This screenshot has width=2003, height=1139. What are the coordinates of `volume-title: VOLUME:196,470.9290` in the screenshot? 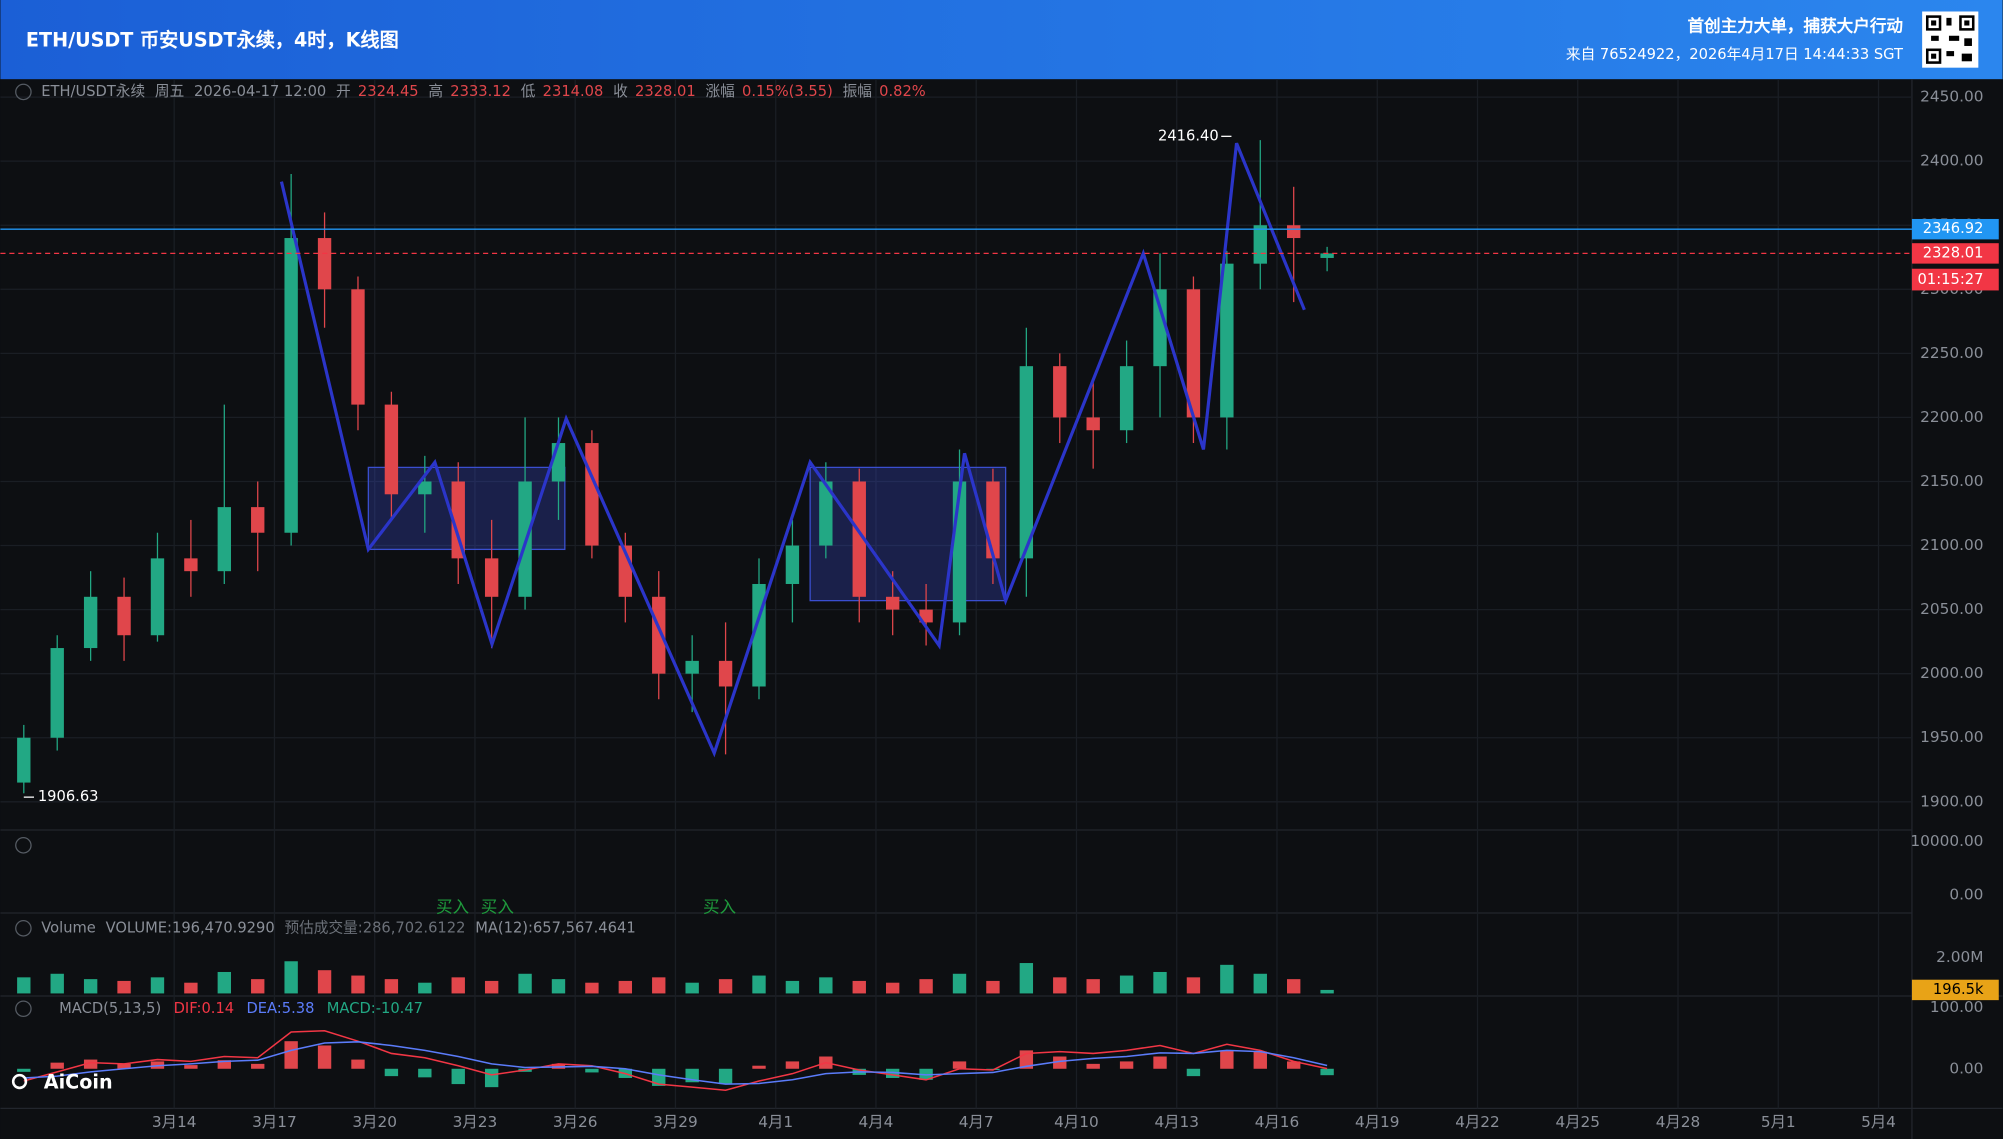 It's located at (190, 927).